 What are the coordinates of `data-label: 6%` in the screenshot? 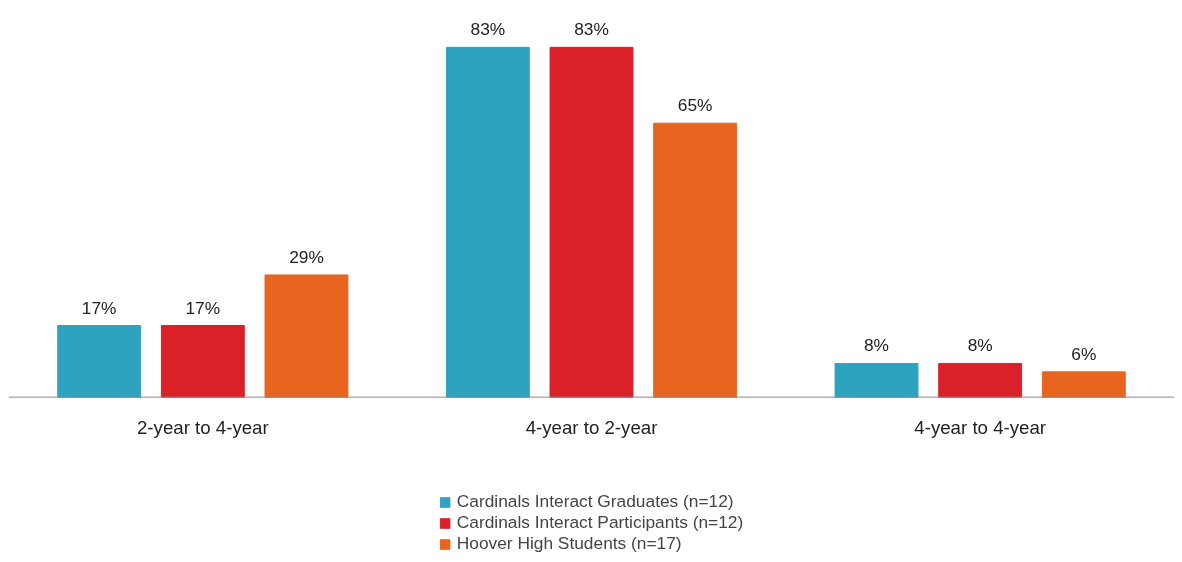 It's located at (1084, 353).